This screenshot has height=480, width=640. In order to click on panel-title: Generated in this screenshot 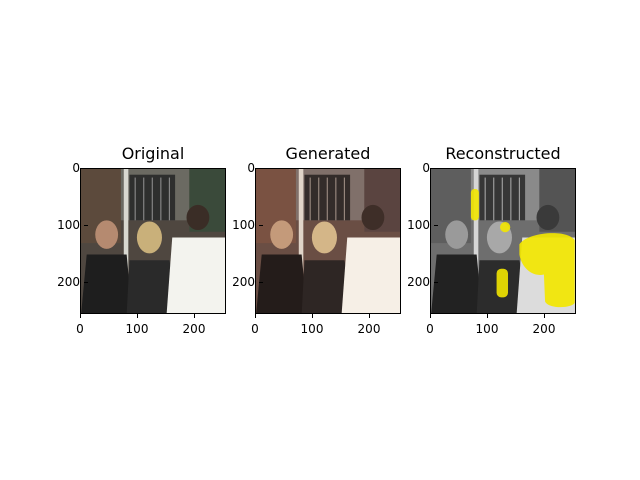, I will do `click(328, 153)`.